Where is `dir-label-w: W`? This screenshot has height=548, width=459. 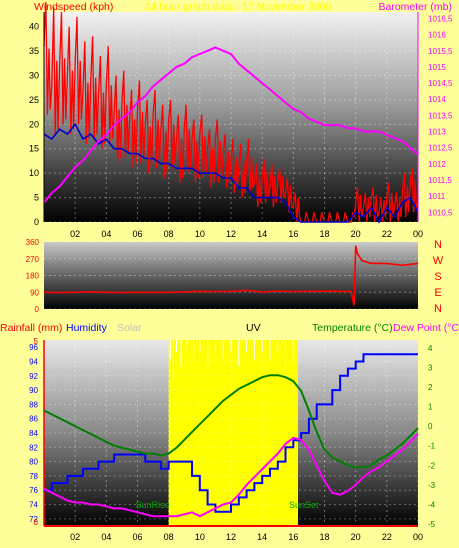 dir-label-w: W is located at coordinates (438, 261).